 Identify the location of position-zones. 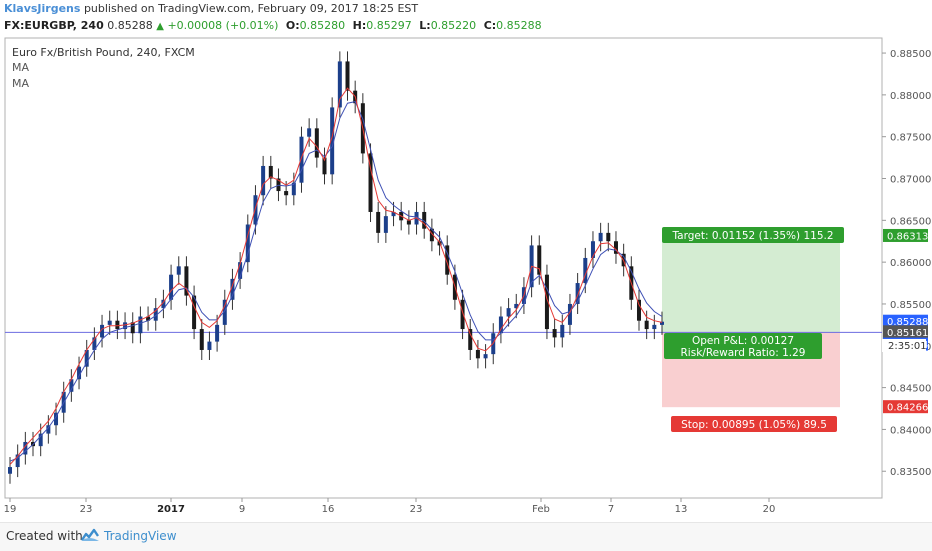
(751, 321).